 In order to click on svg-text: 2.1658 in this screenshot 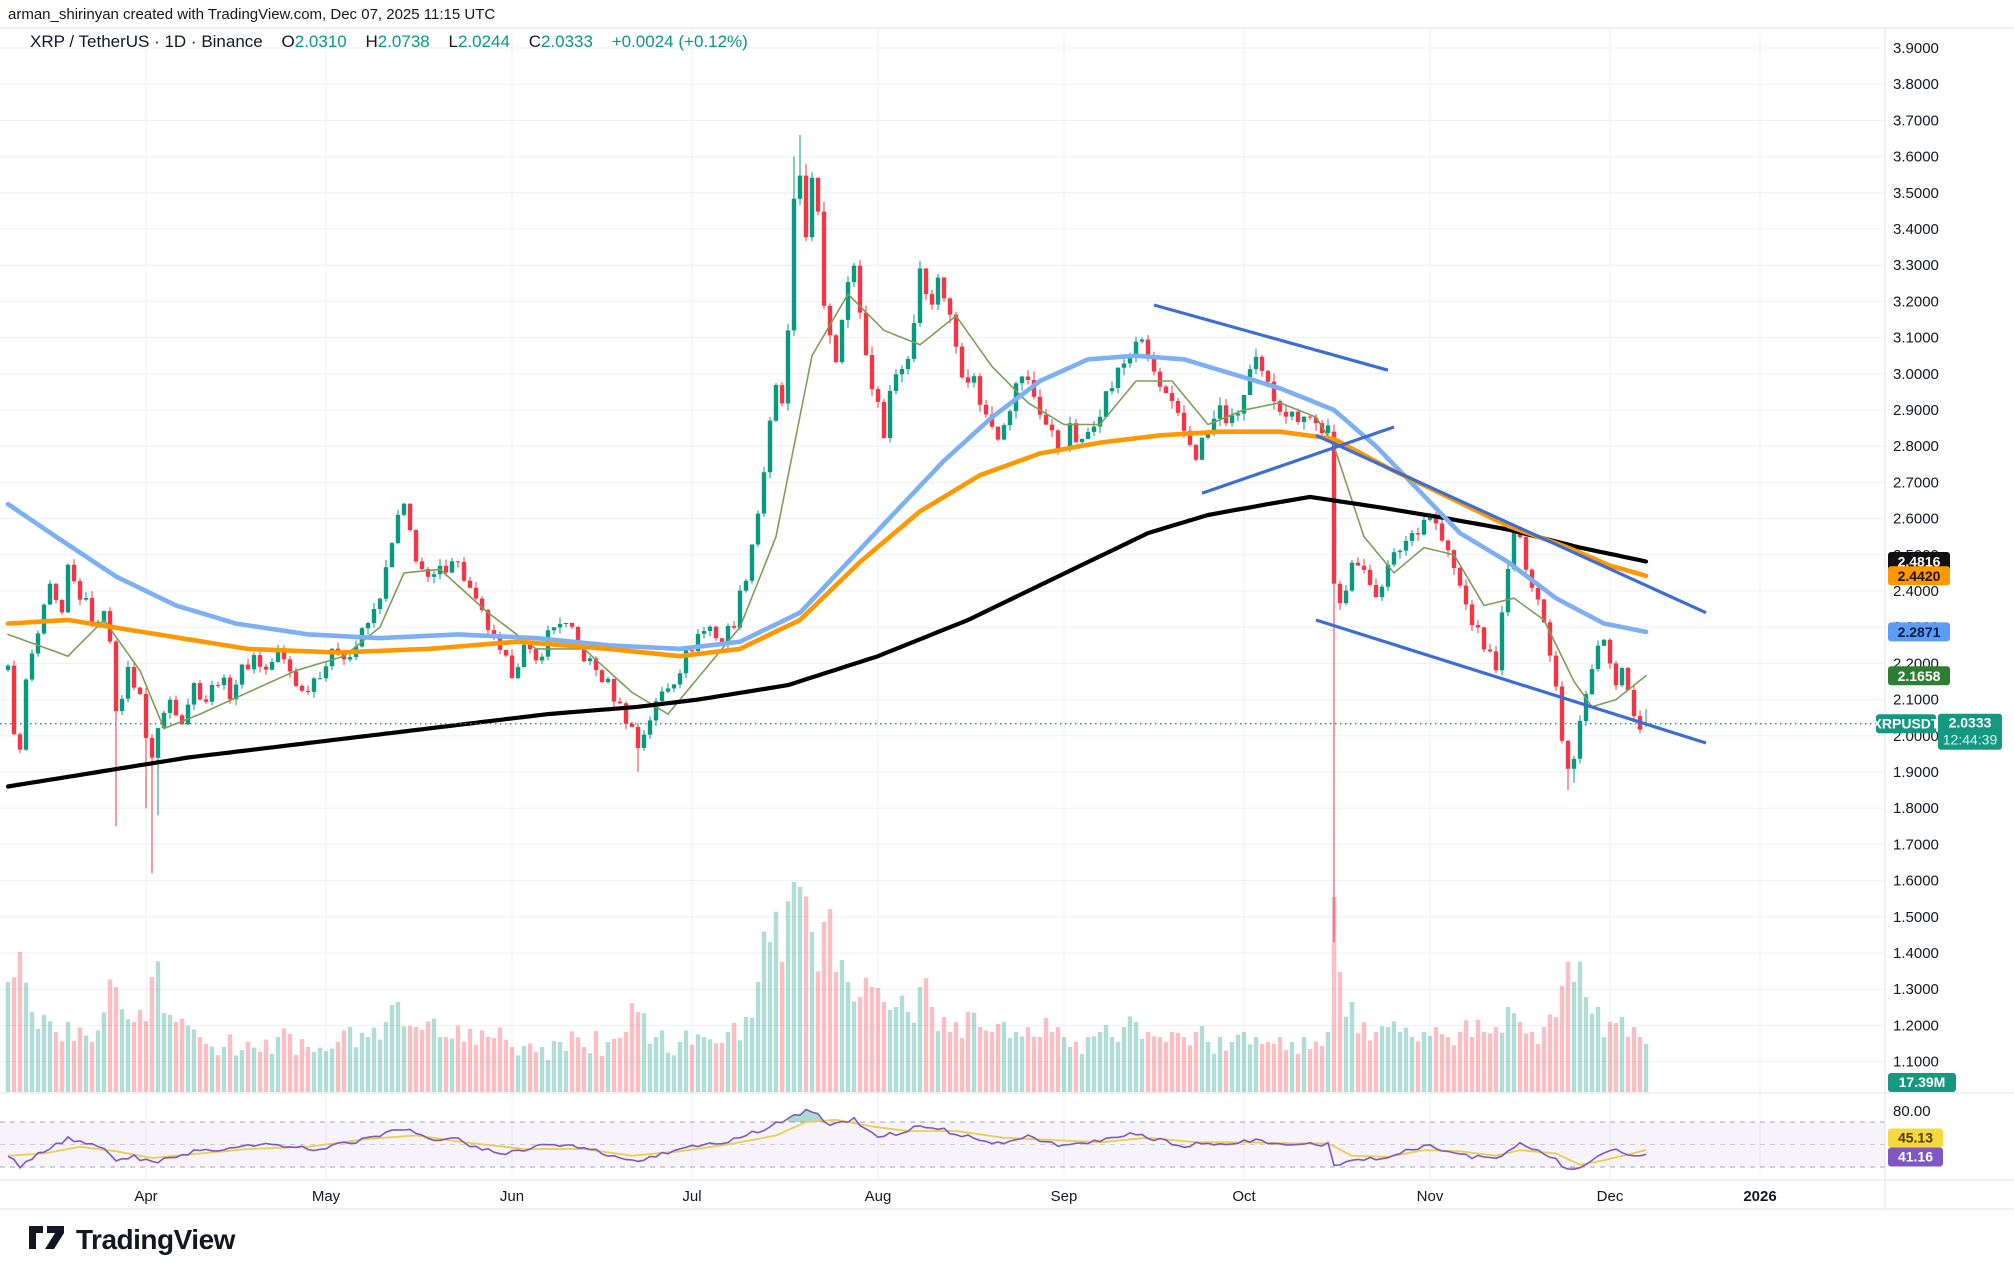, I will do `click(1919, 676)`.